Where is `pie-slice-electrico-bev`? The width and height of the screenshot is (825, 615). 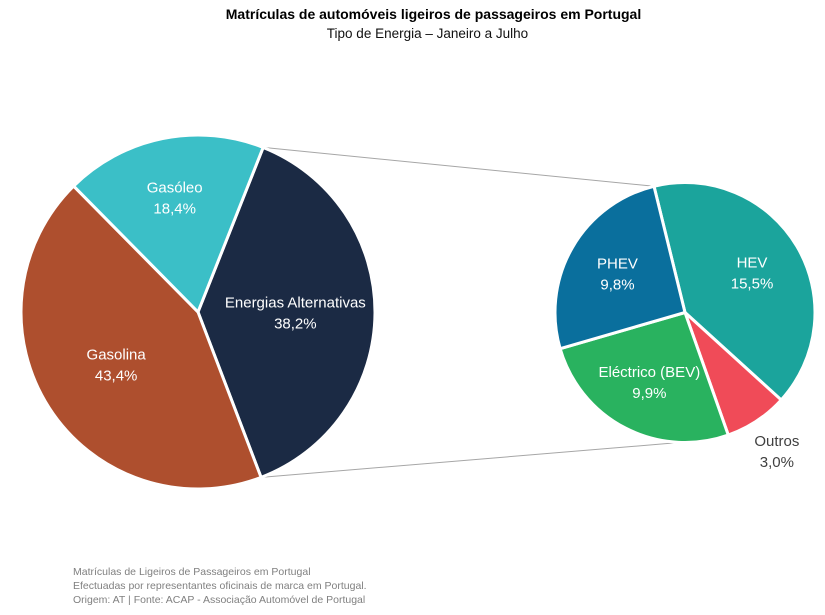 pie-slice-electrico-bev is located at coordinates (644, 377).